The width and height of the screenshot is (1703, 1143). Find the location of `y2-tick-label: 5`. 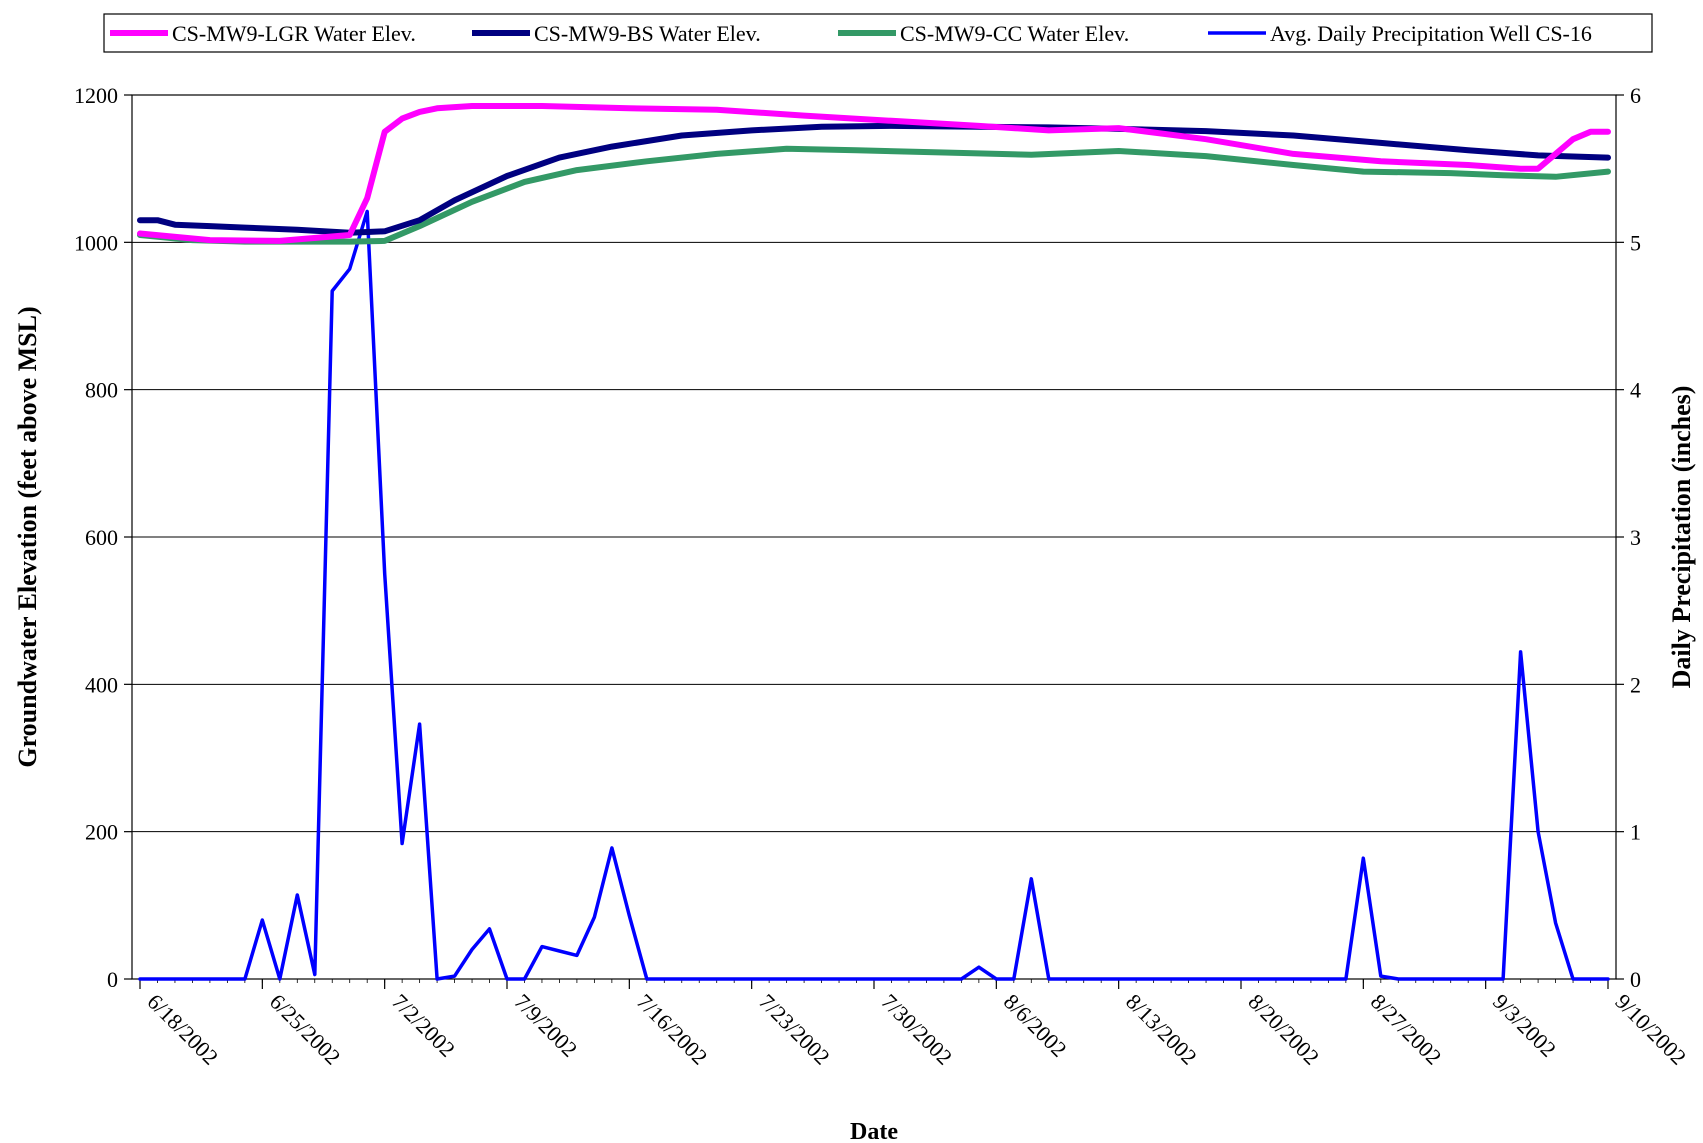

y2-tick-label: 5 is located at coordinates (1635, 242).